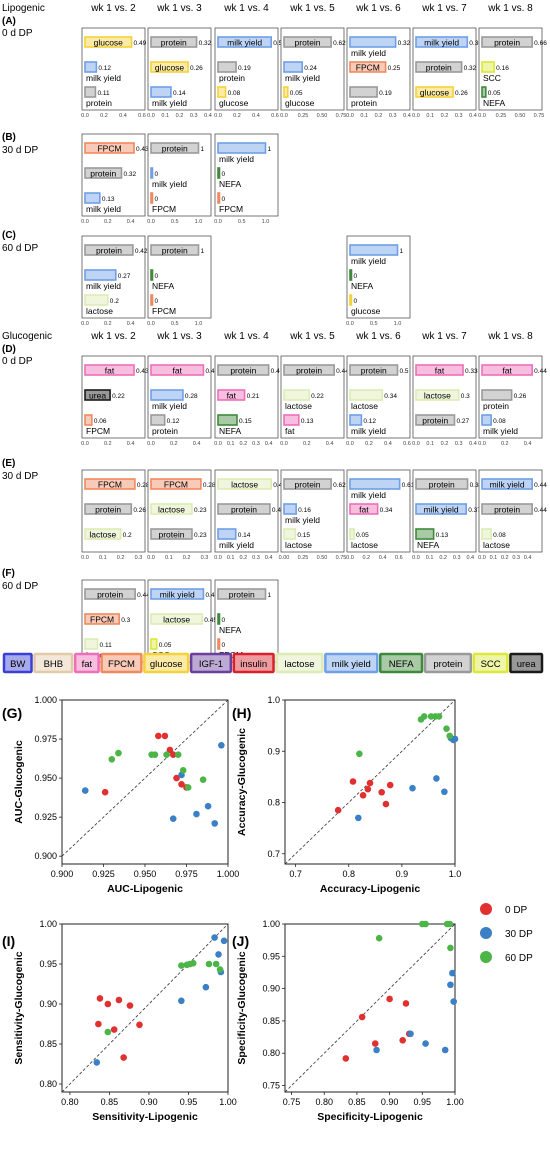  I want to click on tick-label: 0.00, so click(284, 558).